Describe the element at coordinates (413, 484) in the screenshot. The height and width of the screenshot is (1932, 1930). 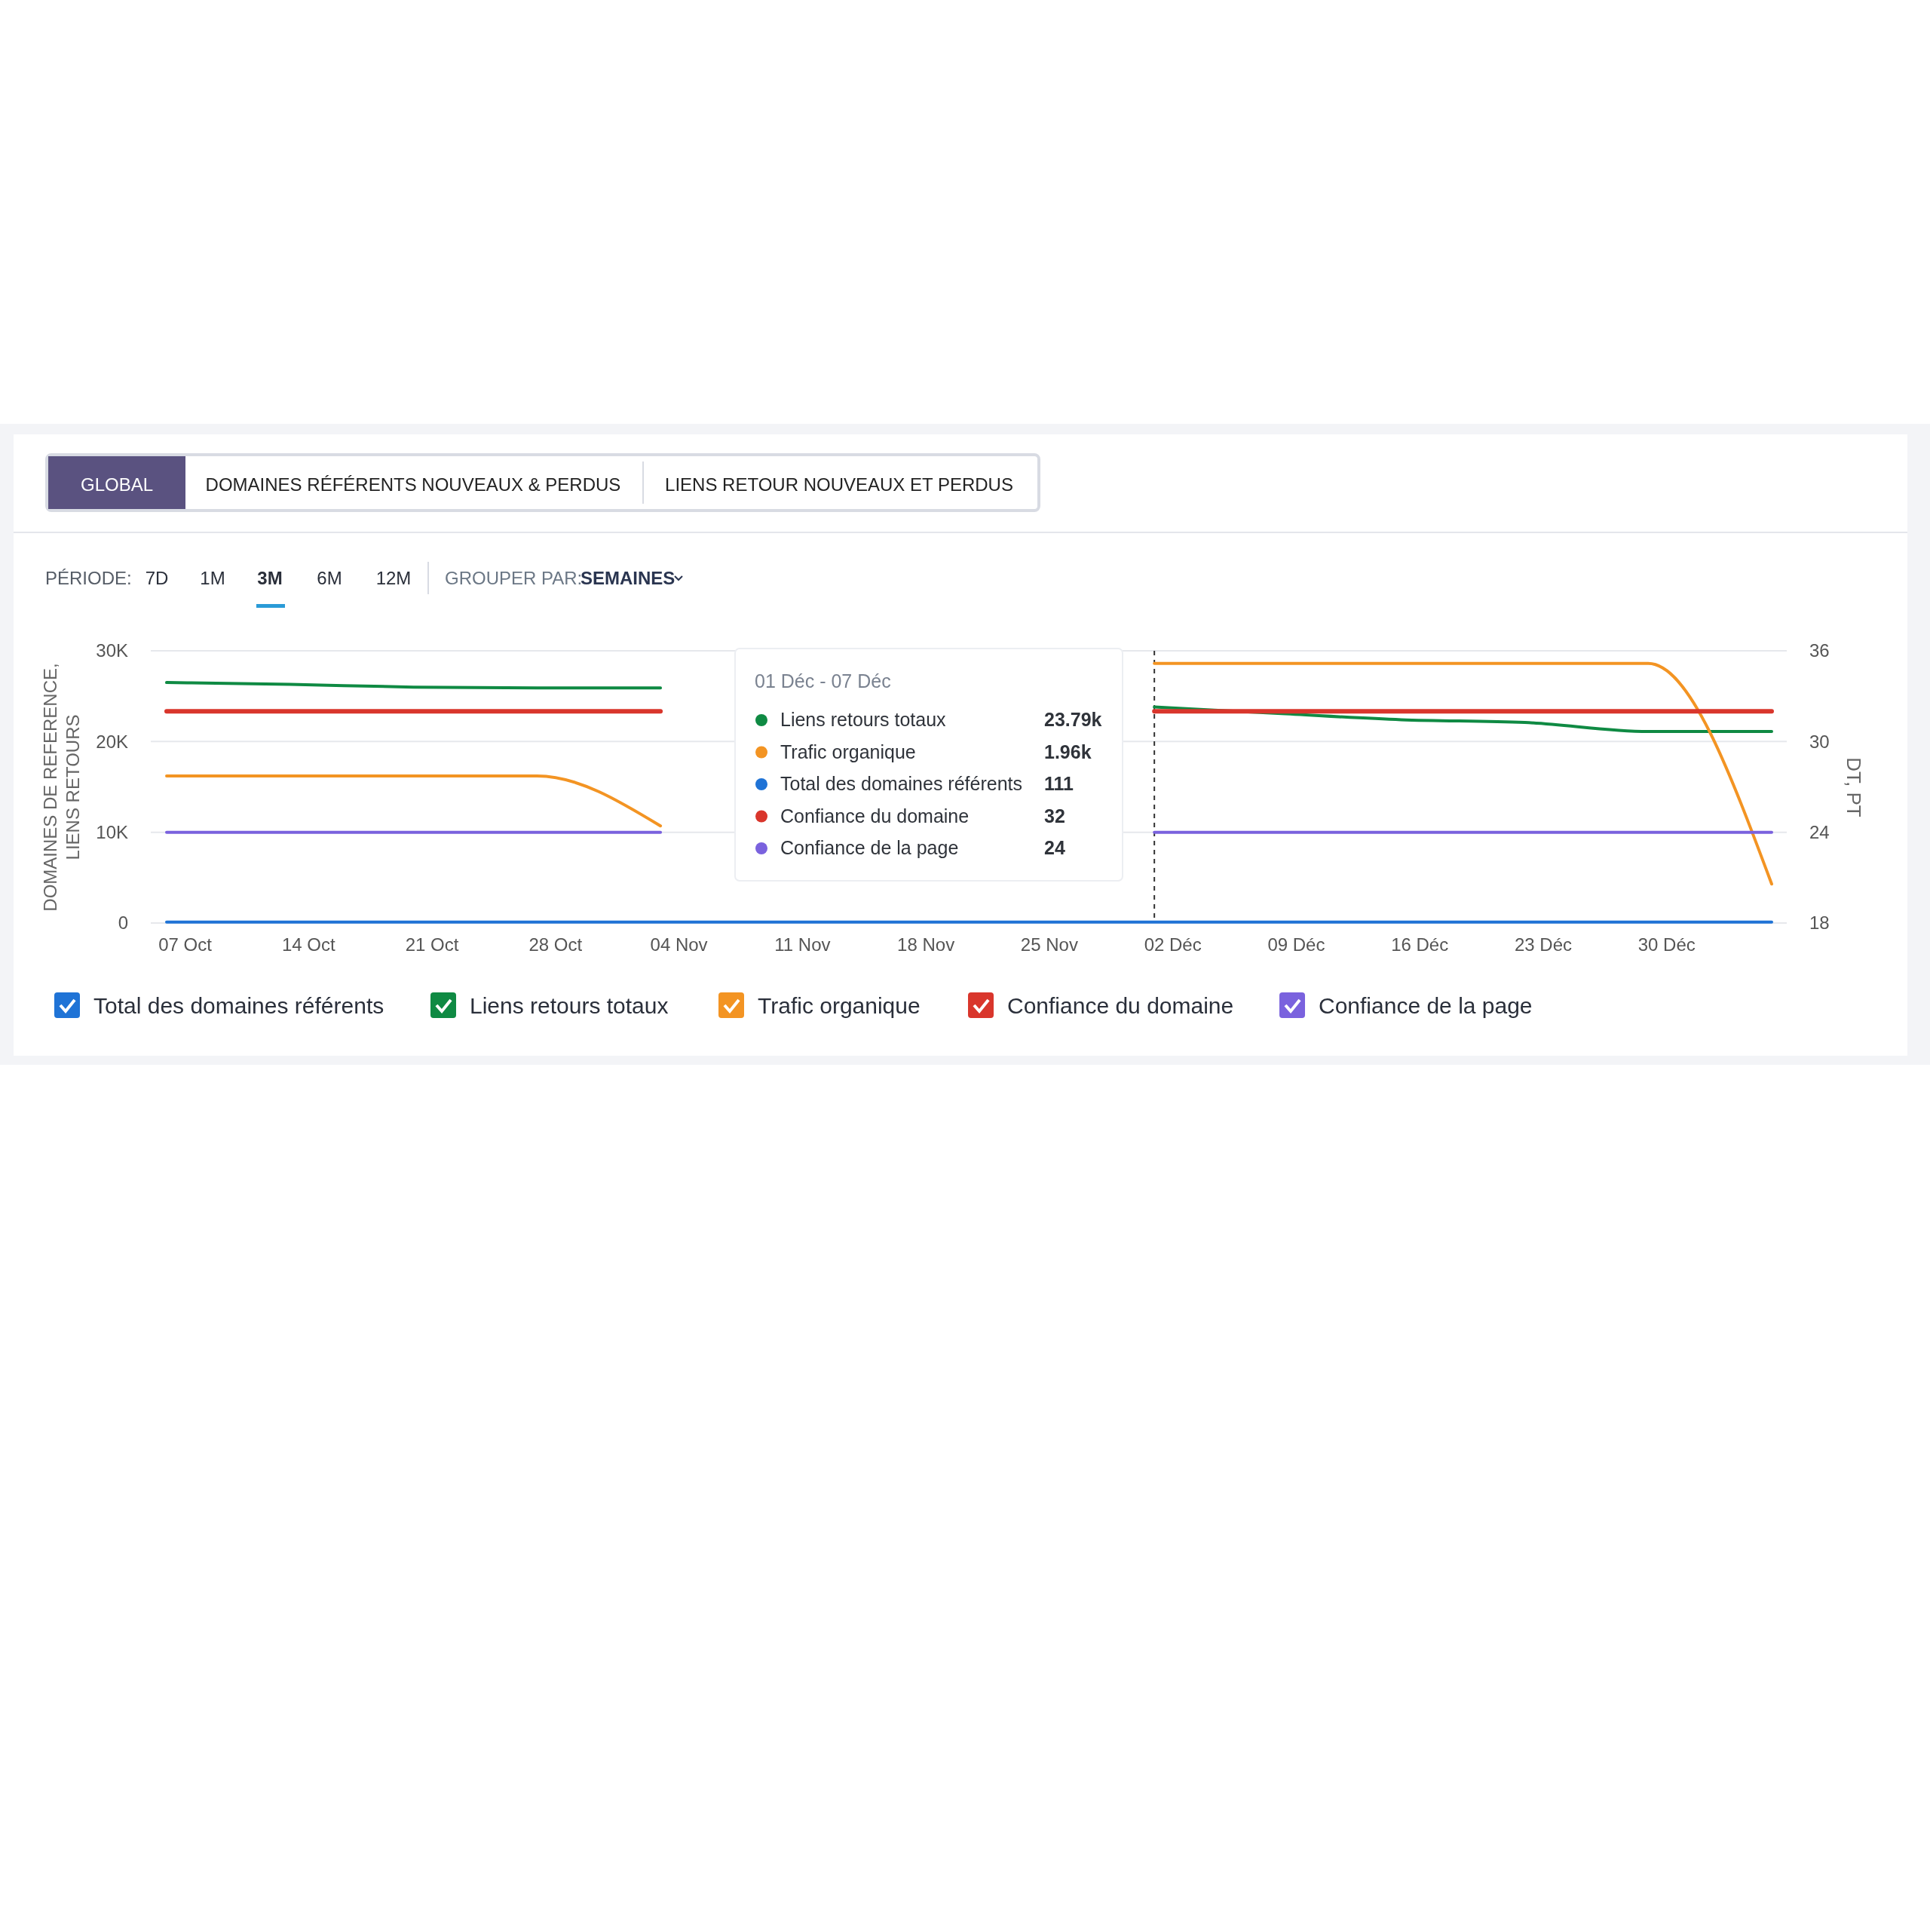
I see `text: DOMAINES RÉFÉRENTS NOUVEAUX & PERDUS` at that location.